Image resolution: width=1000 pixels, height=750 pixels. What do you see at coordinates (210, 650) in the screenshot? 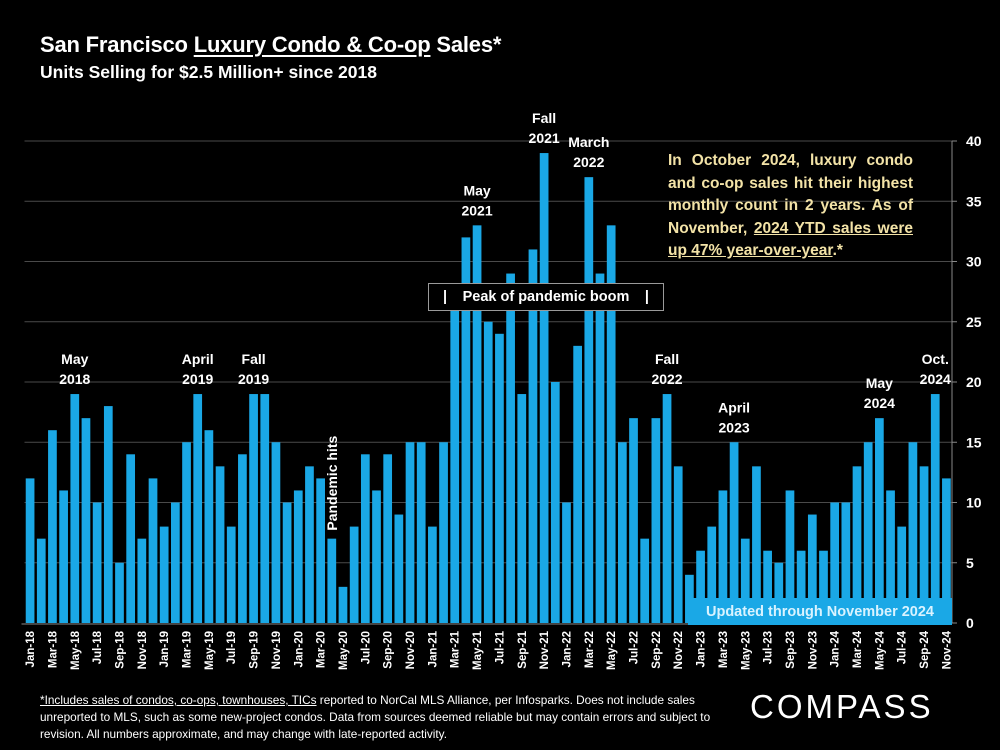
I see `x-tick-label: May-19` at bounding box center [210, 650].